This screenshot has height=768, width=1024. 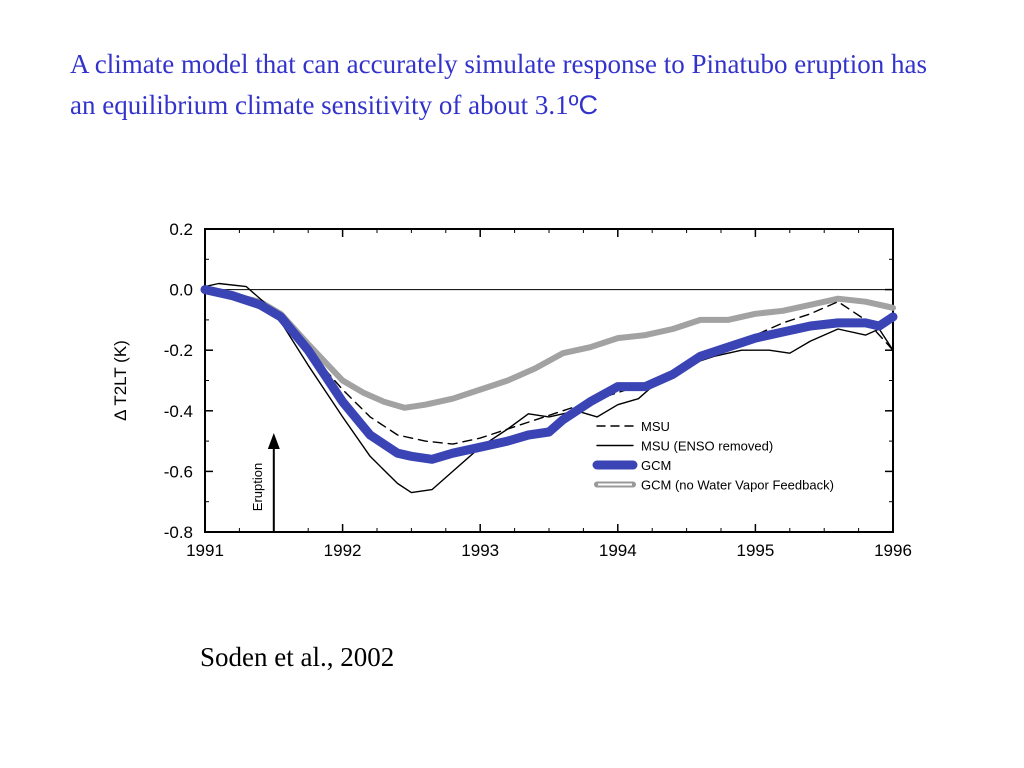 What do you see at coordinates (273, 441) in the screenshot?
I see `eruption-arrow-head` at bounding box center [273, 441].